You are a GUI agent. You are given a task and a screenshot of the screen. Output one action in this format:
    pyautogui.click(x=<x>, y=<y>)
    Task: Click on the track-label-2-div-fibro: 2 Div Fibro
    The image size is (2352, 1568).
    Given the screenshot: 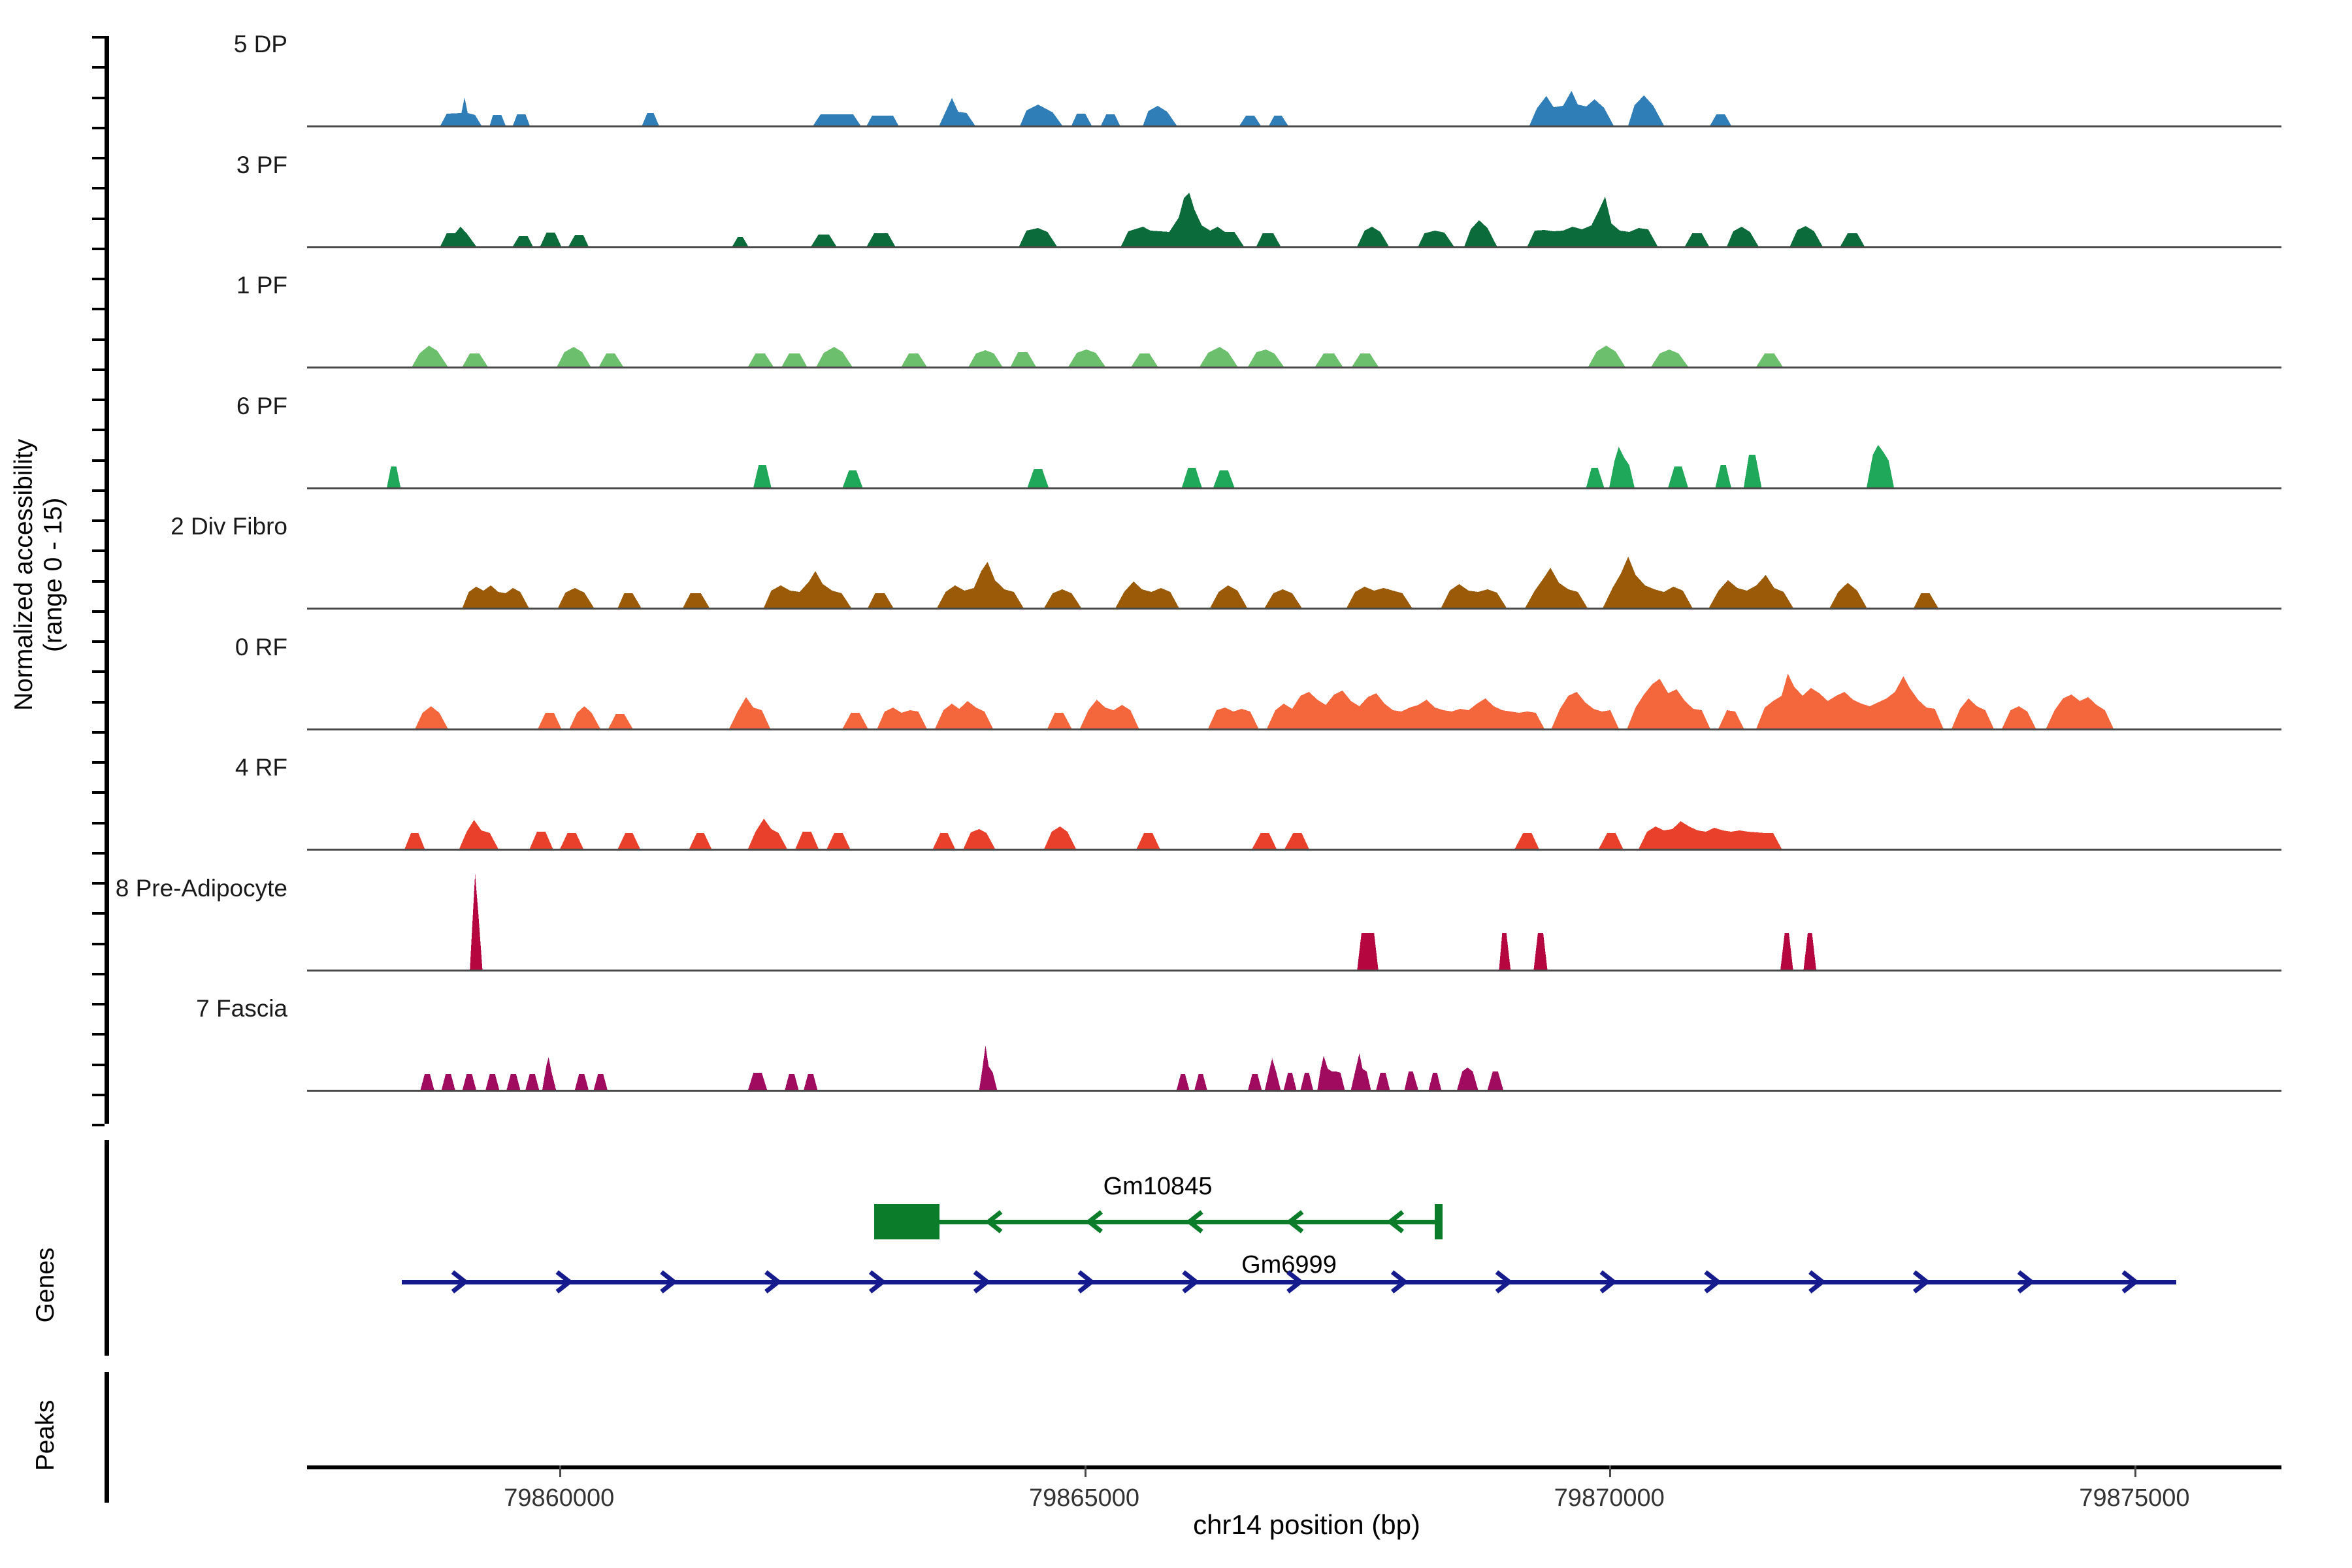 What is the action you would take?
    pyautogui.click(x=229, y=526)
    